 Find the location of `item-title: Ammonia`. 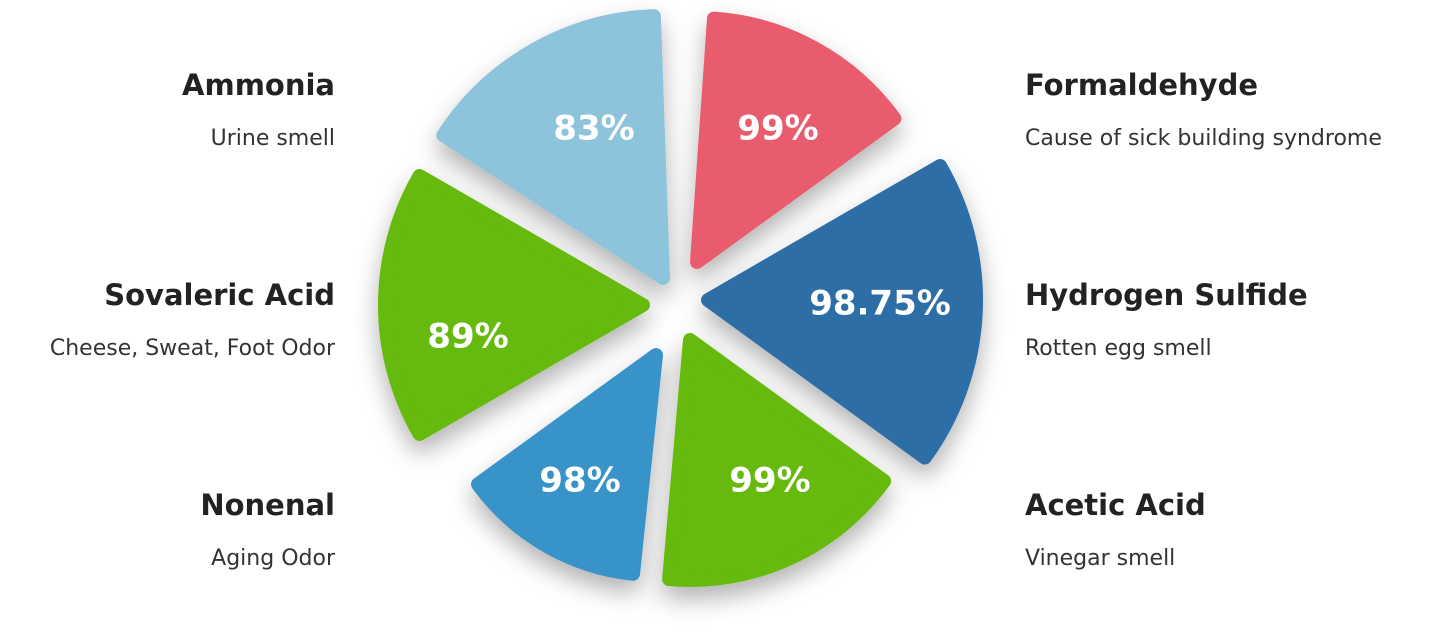

item-title: Ammonia is located at coordinates (258, 85).